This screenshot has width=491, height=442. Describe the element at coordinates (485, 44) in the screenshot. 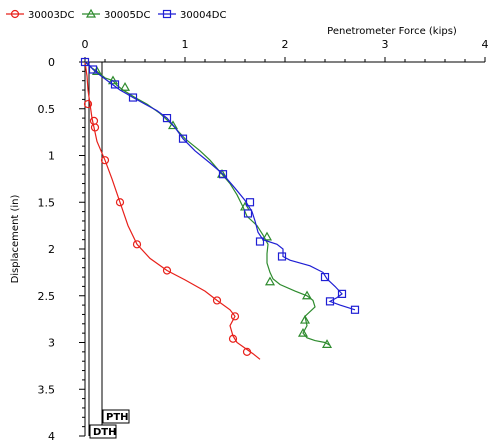

I see `x-tick-label: 4` at that location.